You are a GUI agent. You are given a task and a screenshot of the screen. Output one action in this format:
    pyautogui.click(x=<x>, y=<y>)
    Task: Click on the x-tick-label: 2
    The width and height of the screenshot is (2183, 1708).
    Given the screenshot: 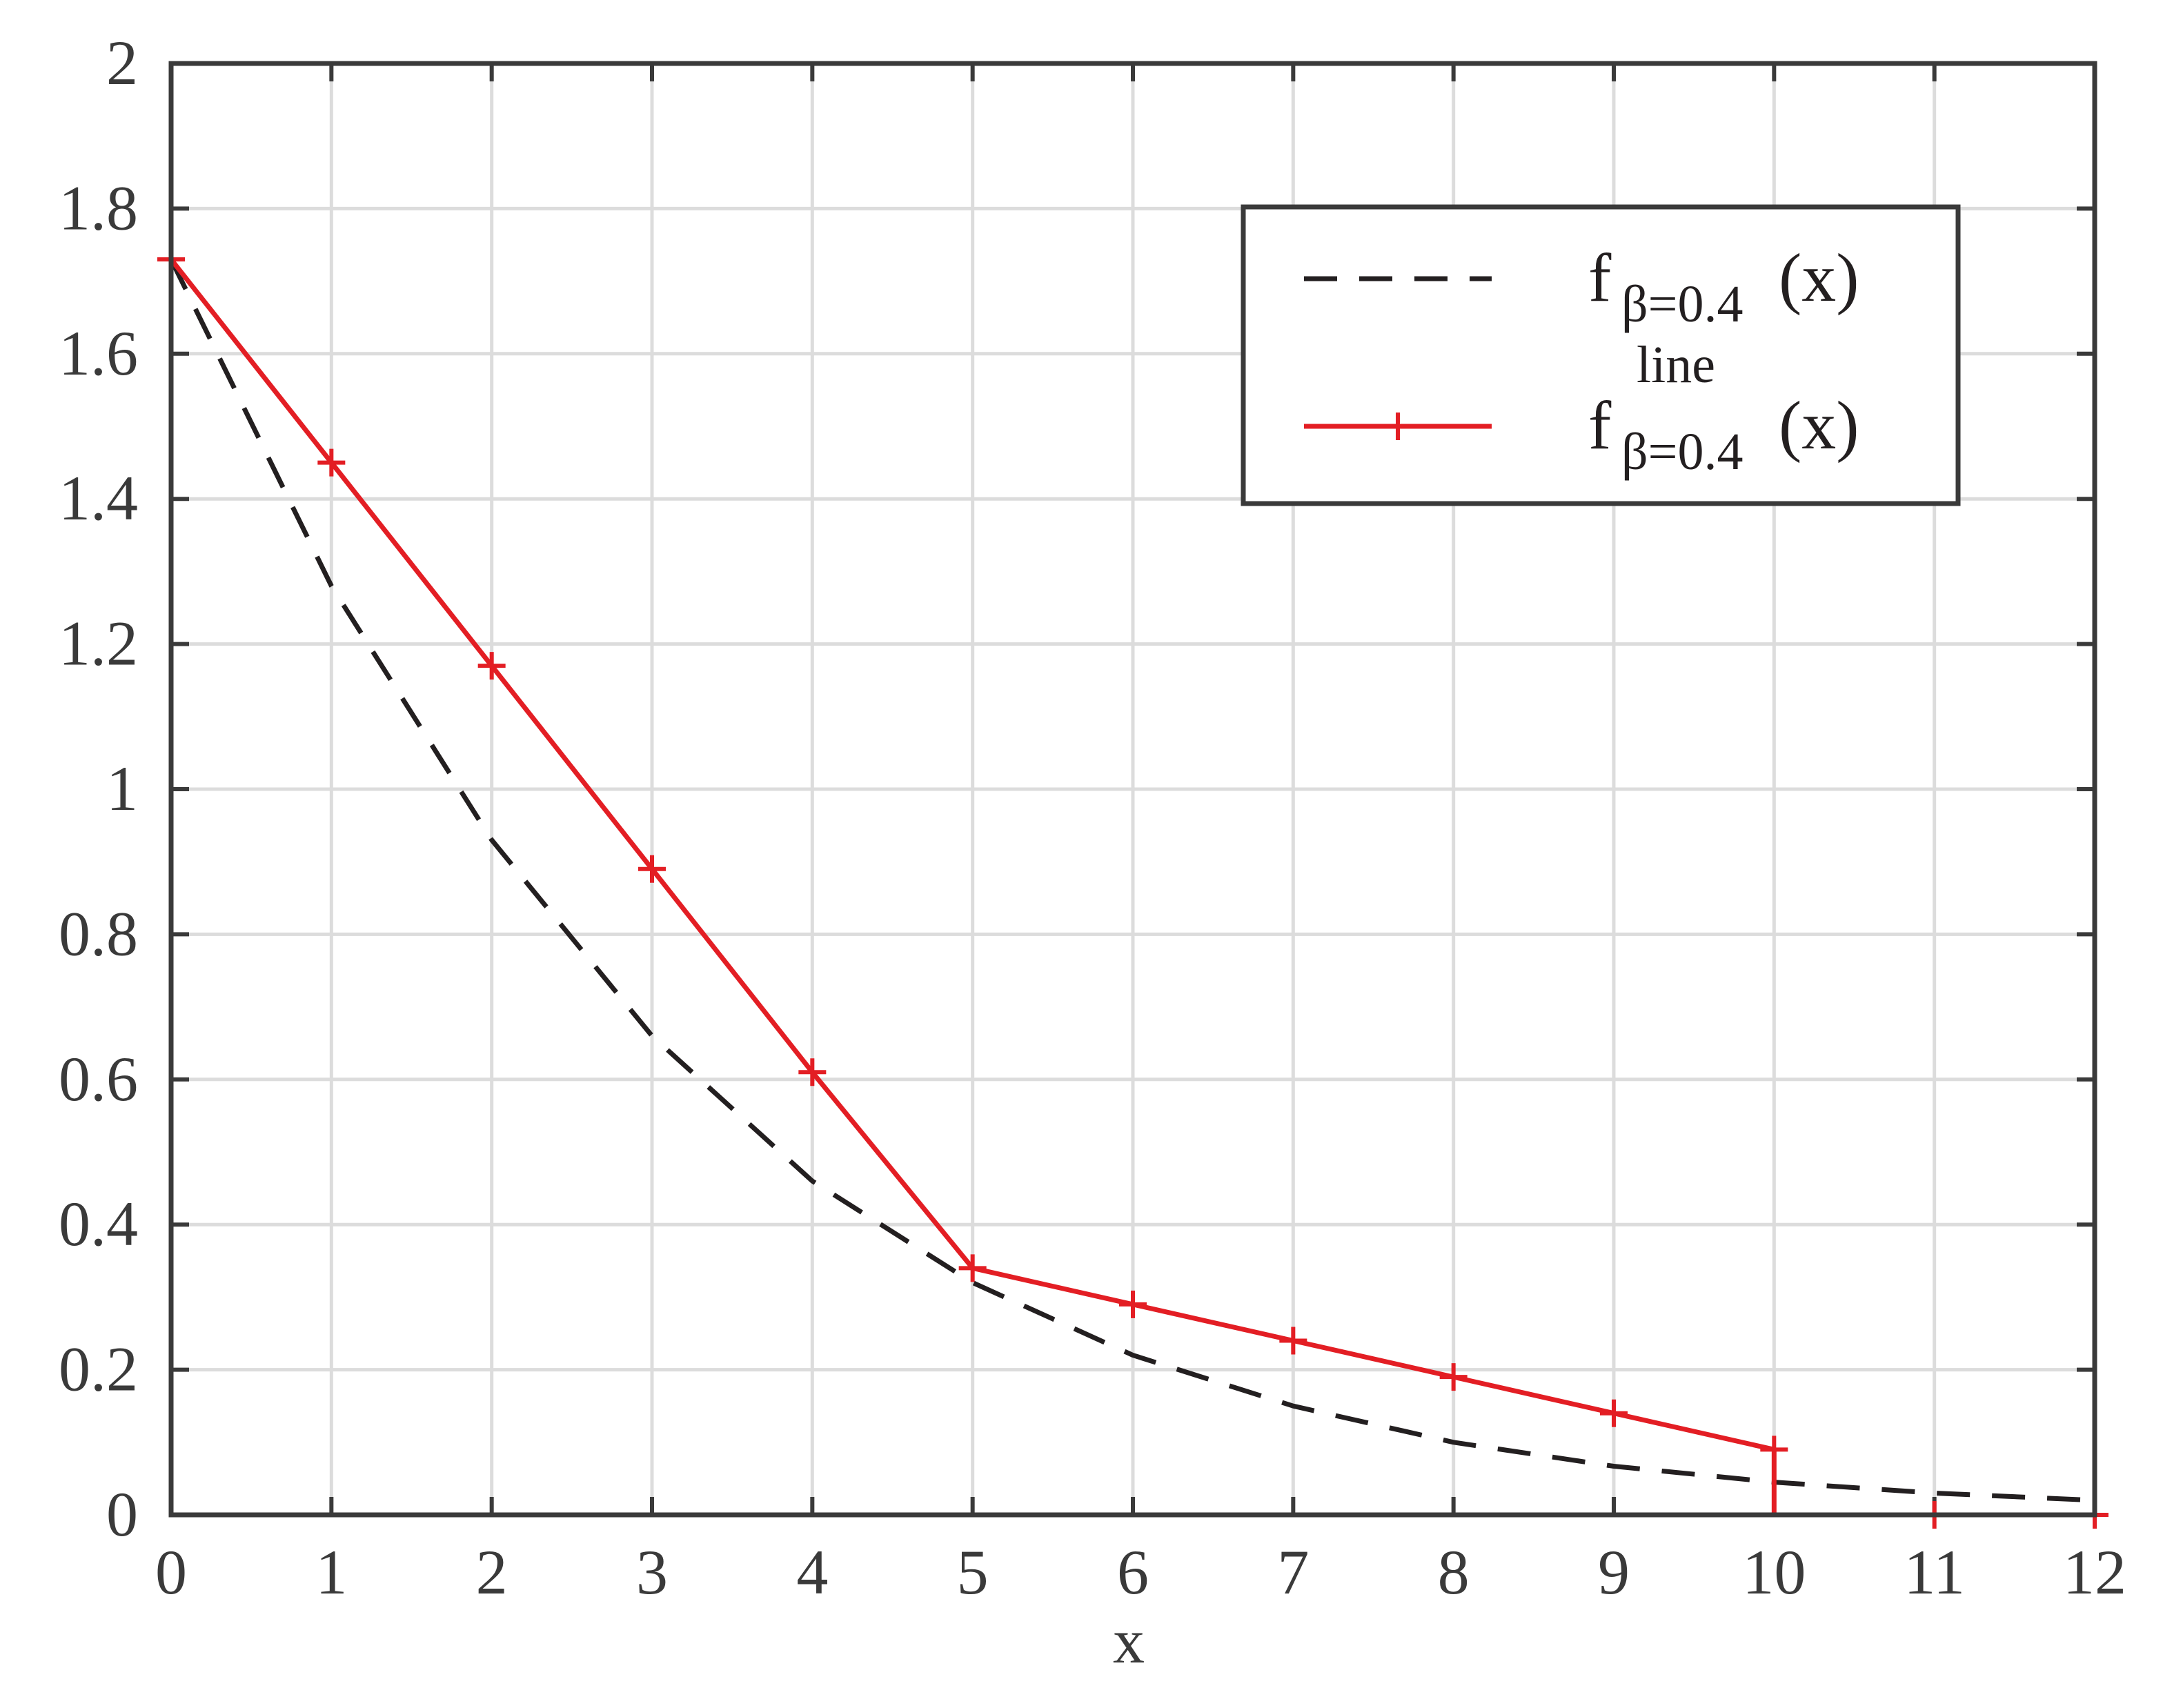 What is the action you would take?
    pyautogui.click(x=492, y=1572)
    